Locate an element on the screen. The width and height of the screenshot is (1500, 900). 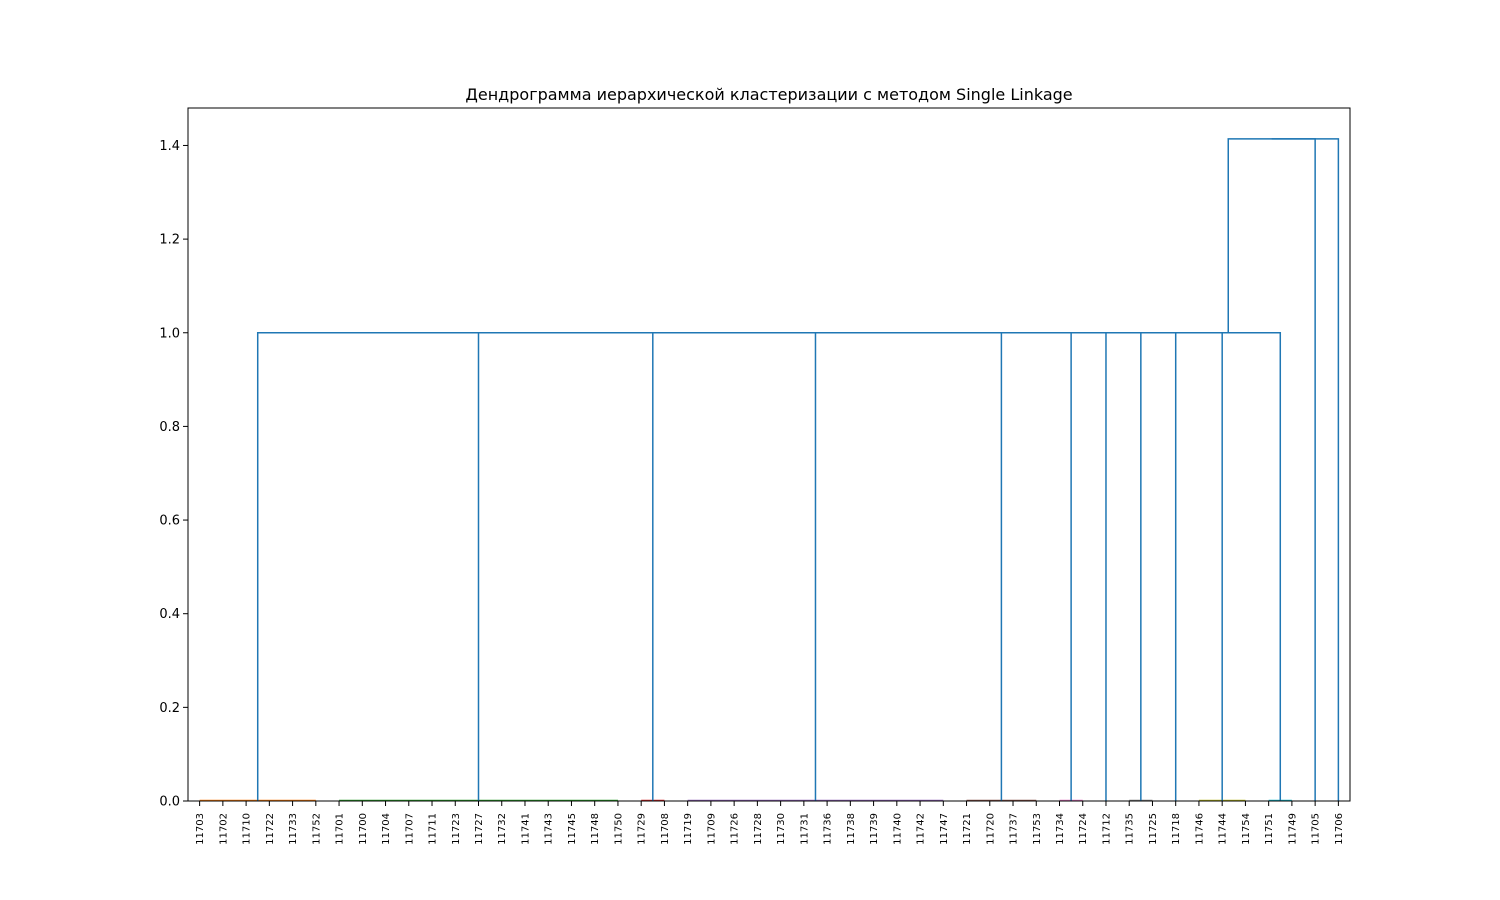
leaf-label: 11705 is located at coordinates (1316, 829).